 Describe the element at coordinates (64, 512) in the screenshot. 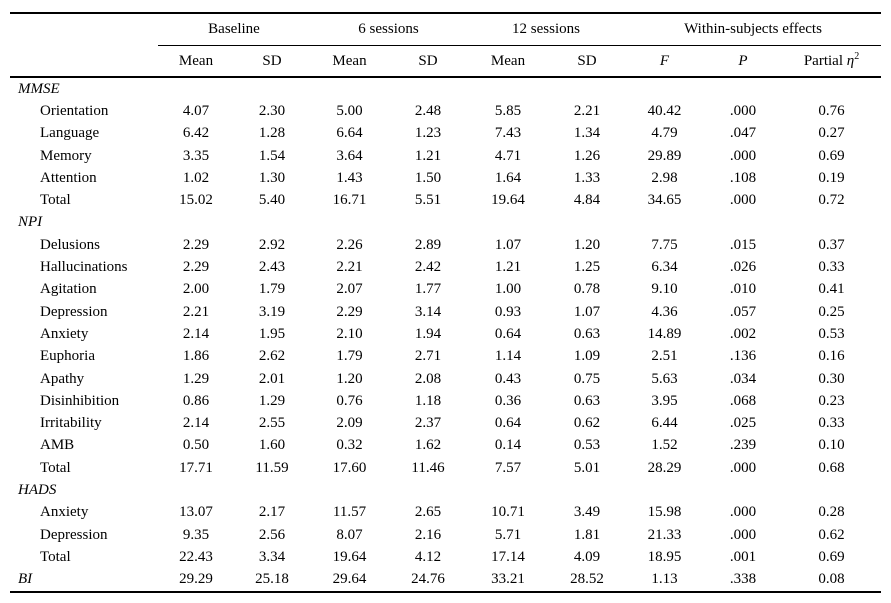

I see `row-label: Anxiety` at that location.